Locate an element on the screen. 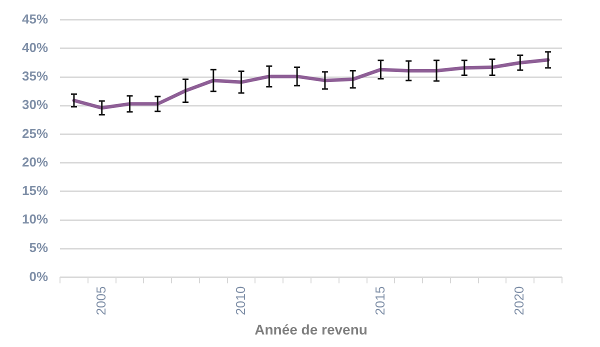 This screenshot has width=600, height=347. y-tick-label: 30% is located at coordinates (35, 104).